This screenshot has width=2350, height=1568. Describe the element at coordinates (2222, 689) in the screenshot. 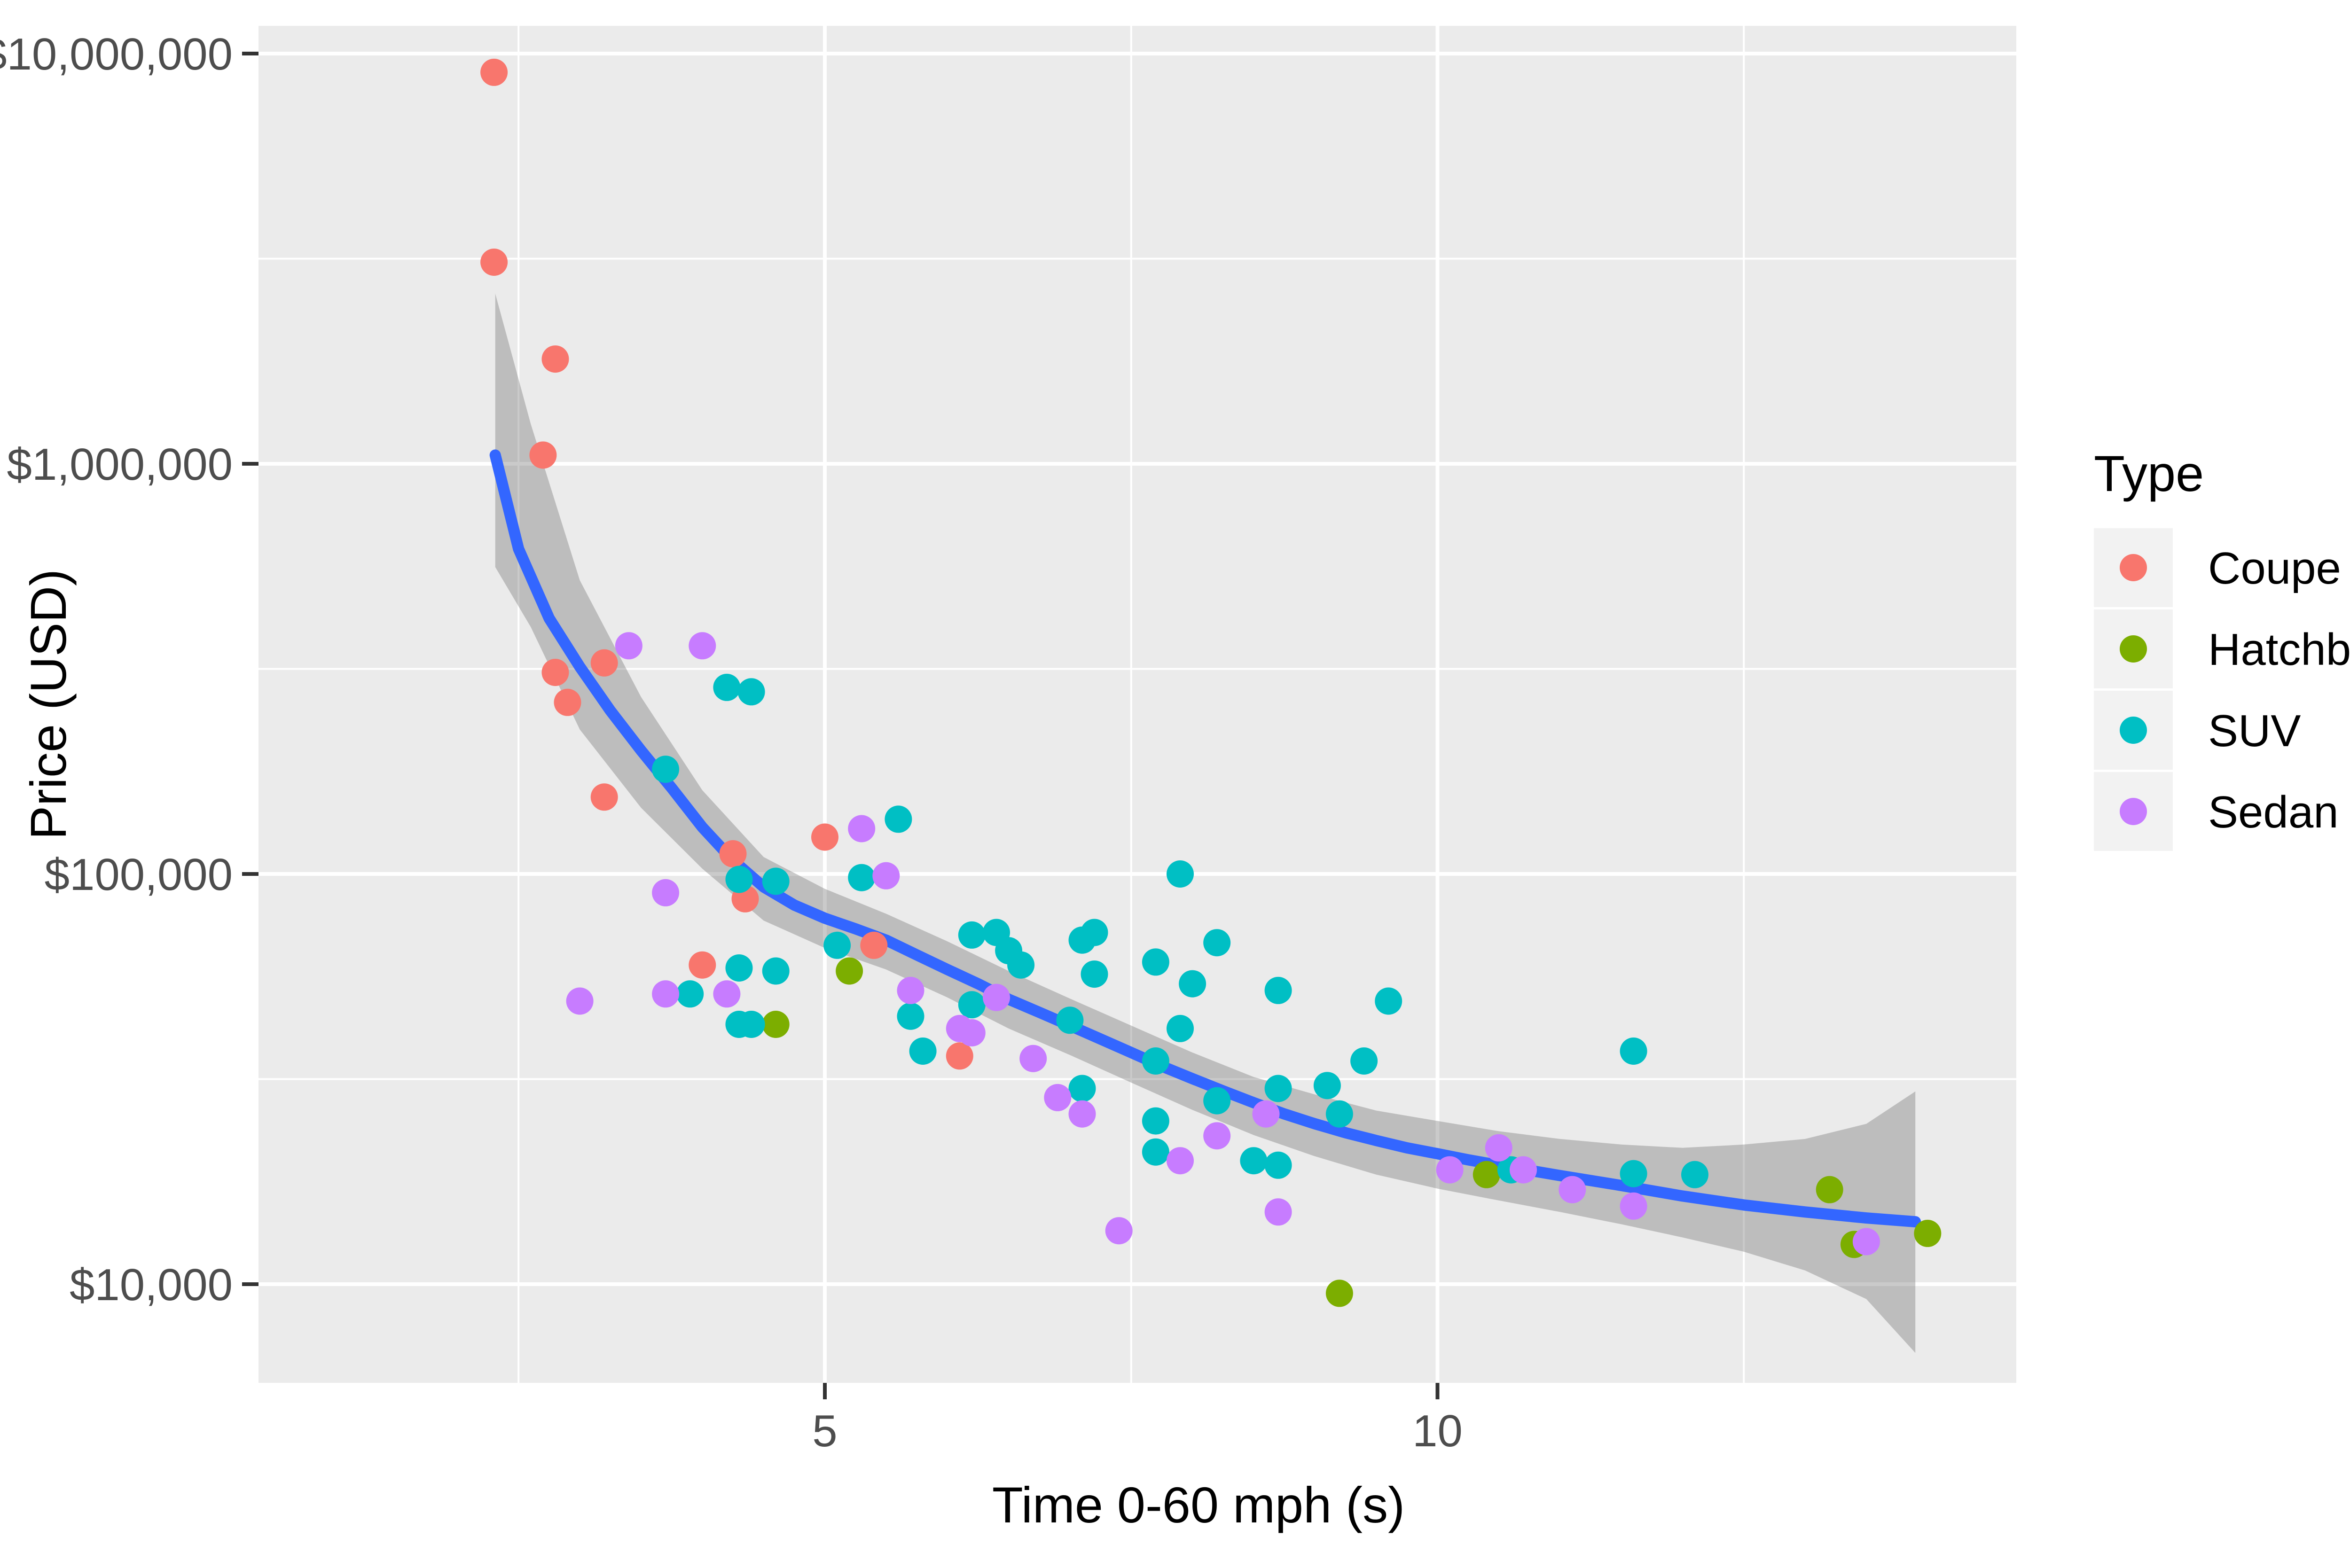

I see `legend-entries: Coupe Hatchback SUV Sedan` at that location.